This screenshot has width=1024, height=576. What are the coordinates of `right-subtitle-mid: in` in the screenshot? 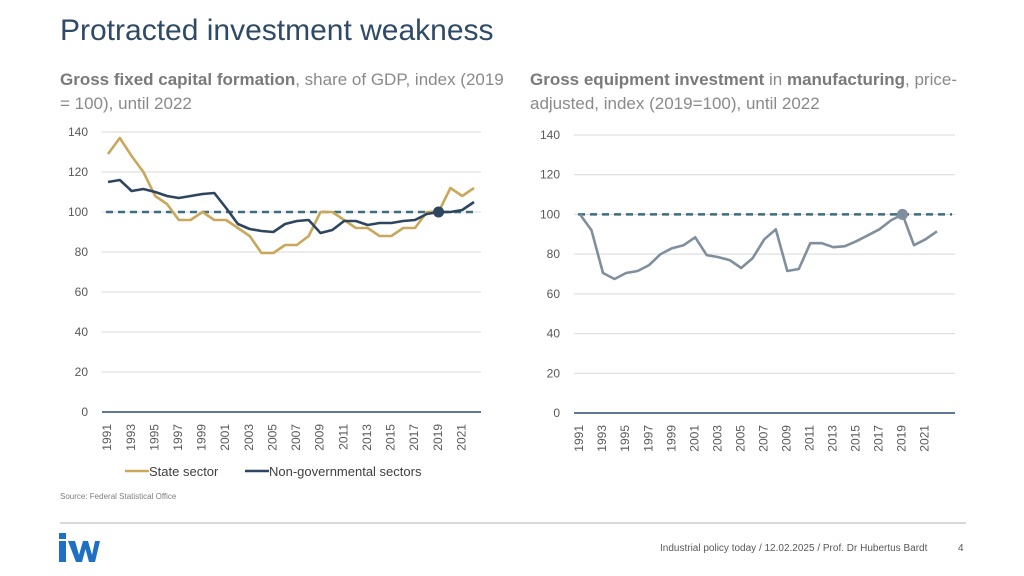 It's located at (775, 79).